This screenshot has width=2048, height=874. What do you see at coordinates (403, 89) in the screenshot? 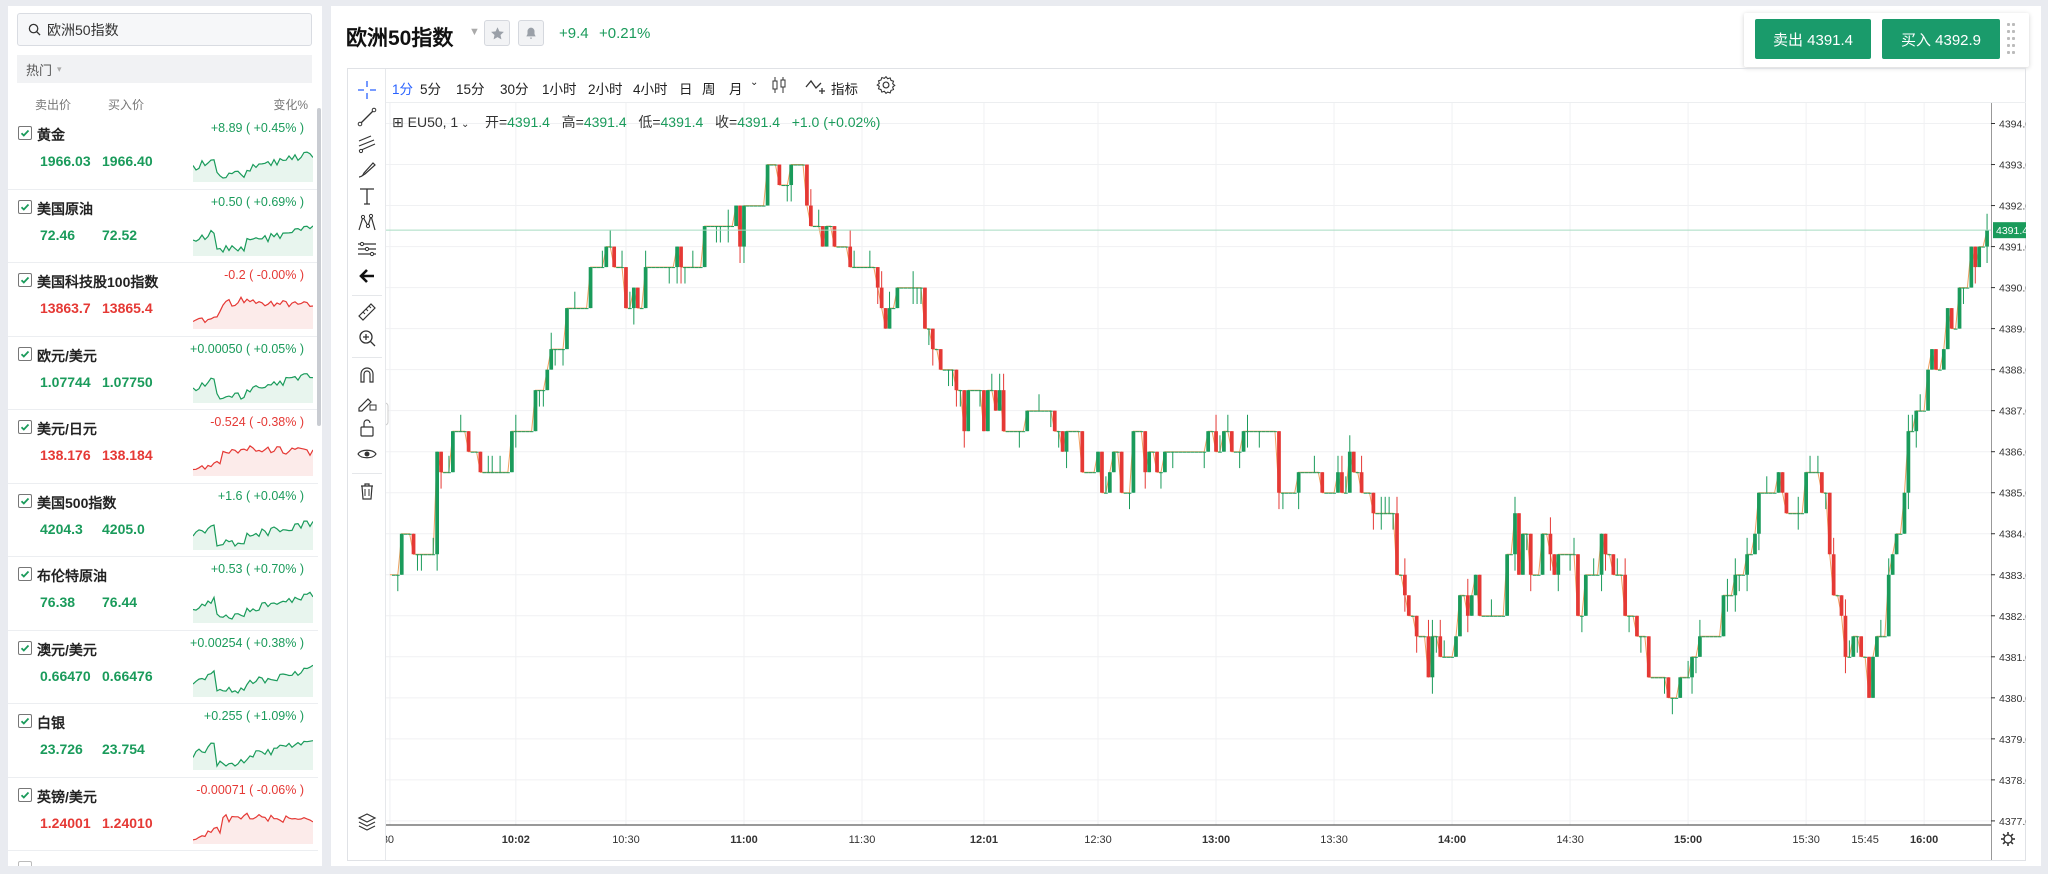
I see `tf-1m: 1分` at bounding box center [403, 89].